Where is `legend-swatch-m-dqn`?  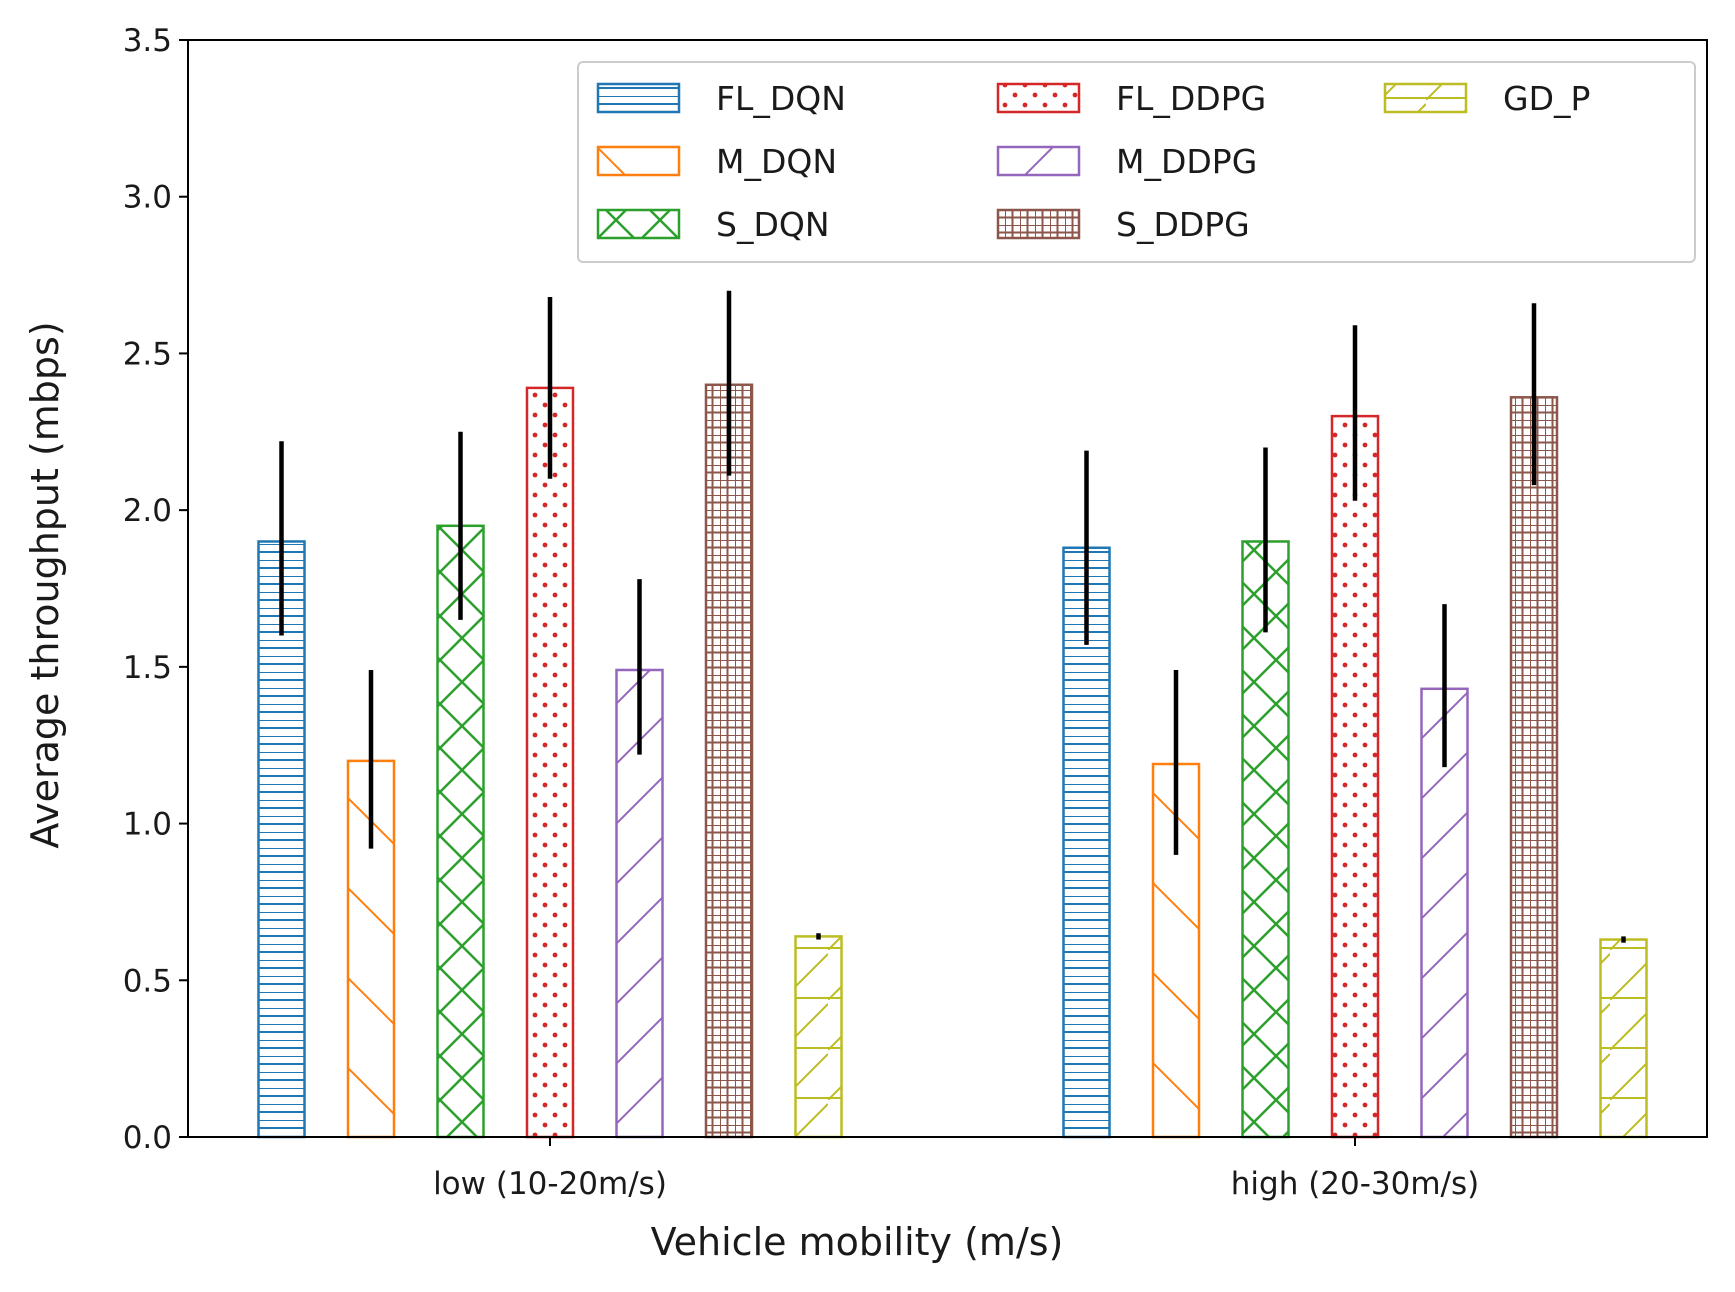 legend-swatch-m-dqn is located at coordinates (638, 161).